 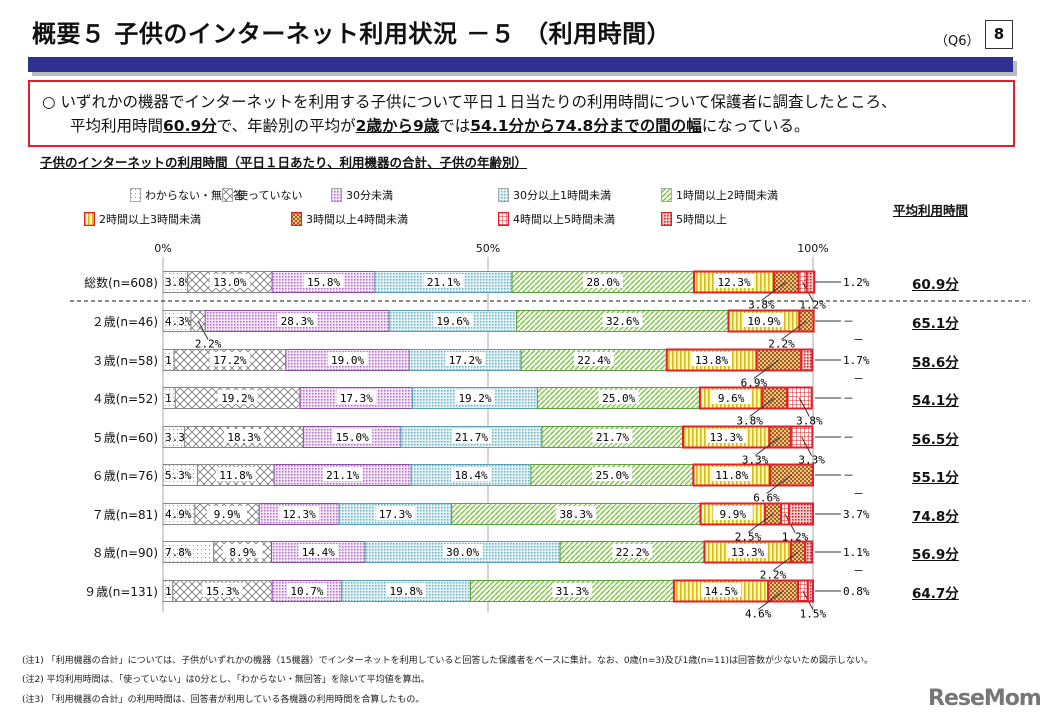 I want to click on axis-tick-label: 50%, so click(x=488, y=248).